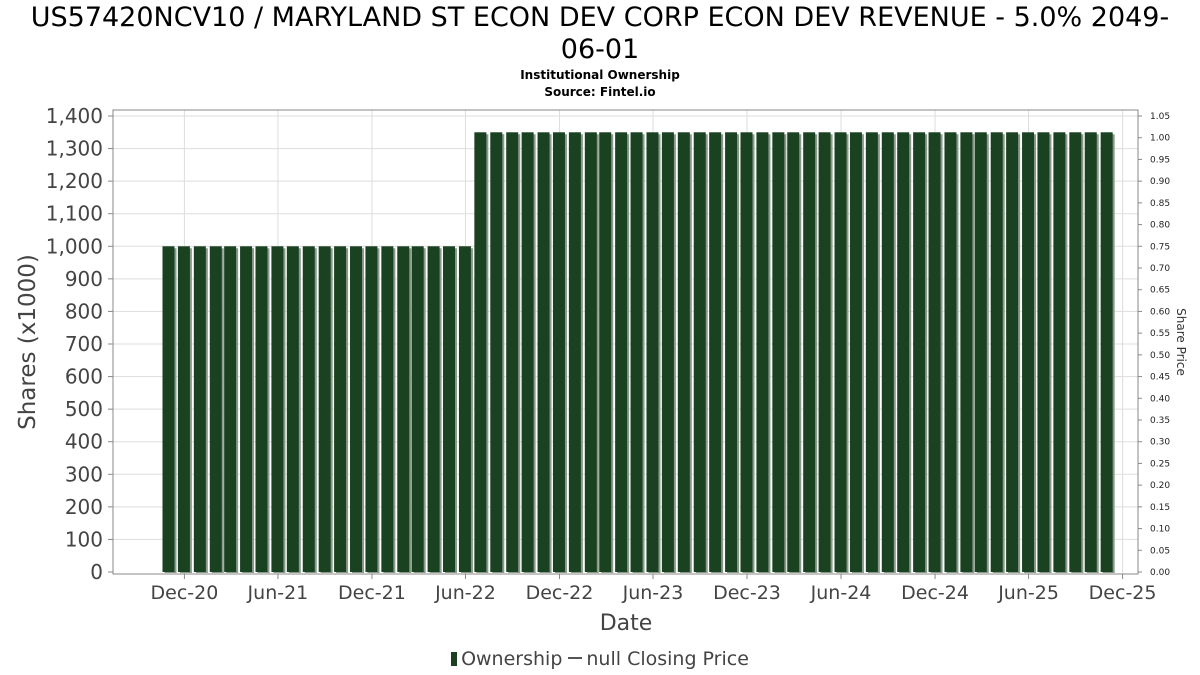 This screenshot has height=675, width=1200. What do you see at coordinates (74, 149) in the screenshot?
I see `y-tick-label: 1,300` at bounding box center [74, 149].